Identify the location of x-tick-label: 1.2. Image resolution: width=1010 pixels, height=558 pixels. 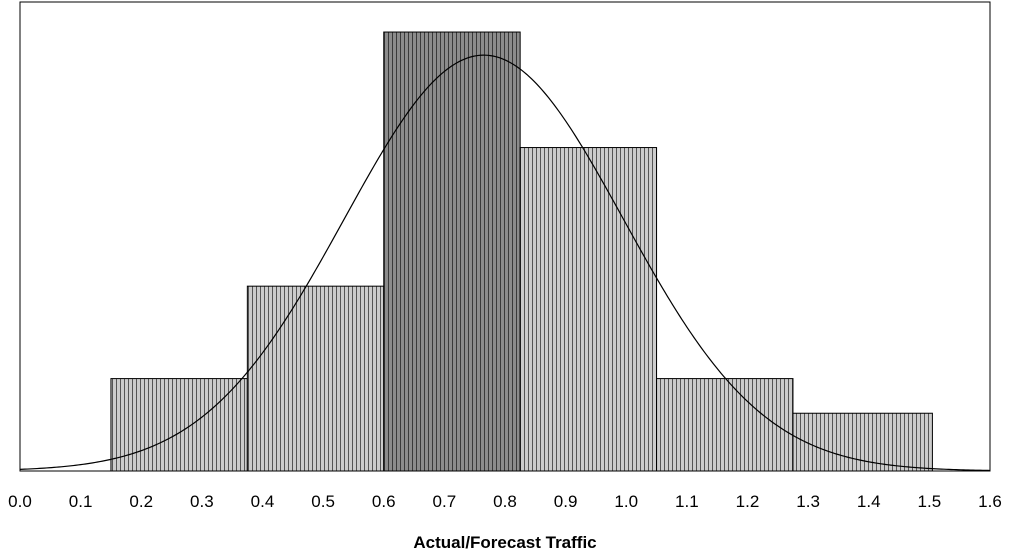
(748, 501).